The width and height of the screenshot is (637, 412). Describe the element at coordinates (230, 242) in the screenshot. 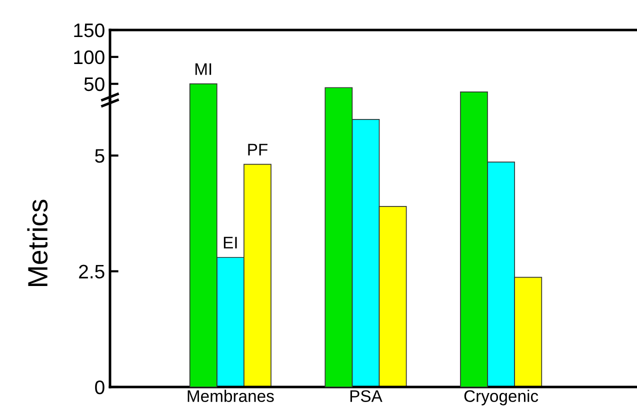

I see `series-label: EI` at that location.